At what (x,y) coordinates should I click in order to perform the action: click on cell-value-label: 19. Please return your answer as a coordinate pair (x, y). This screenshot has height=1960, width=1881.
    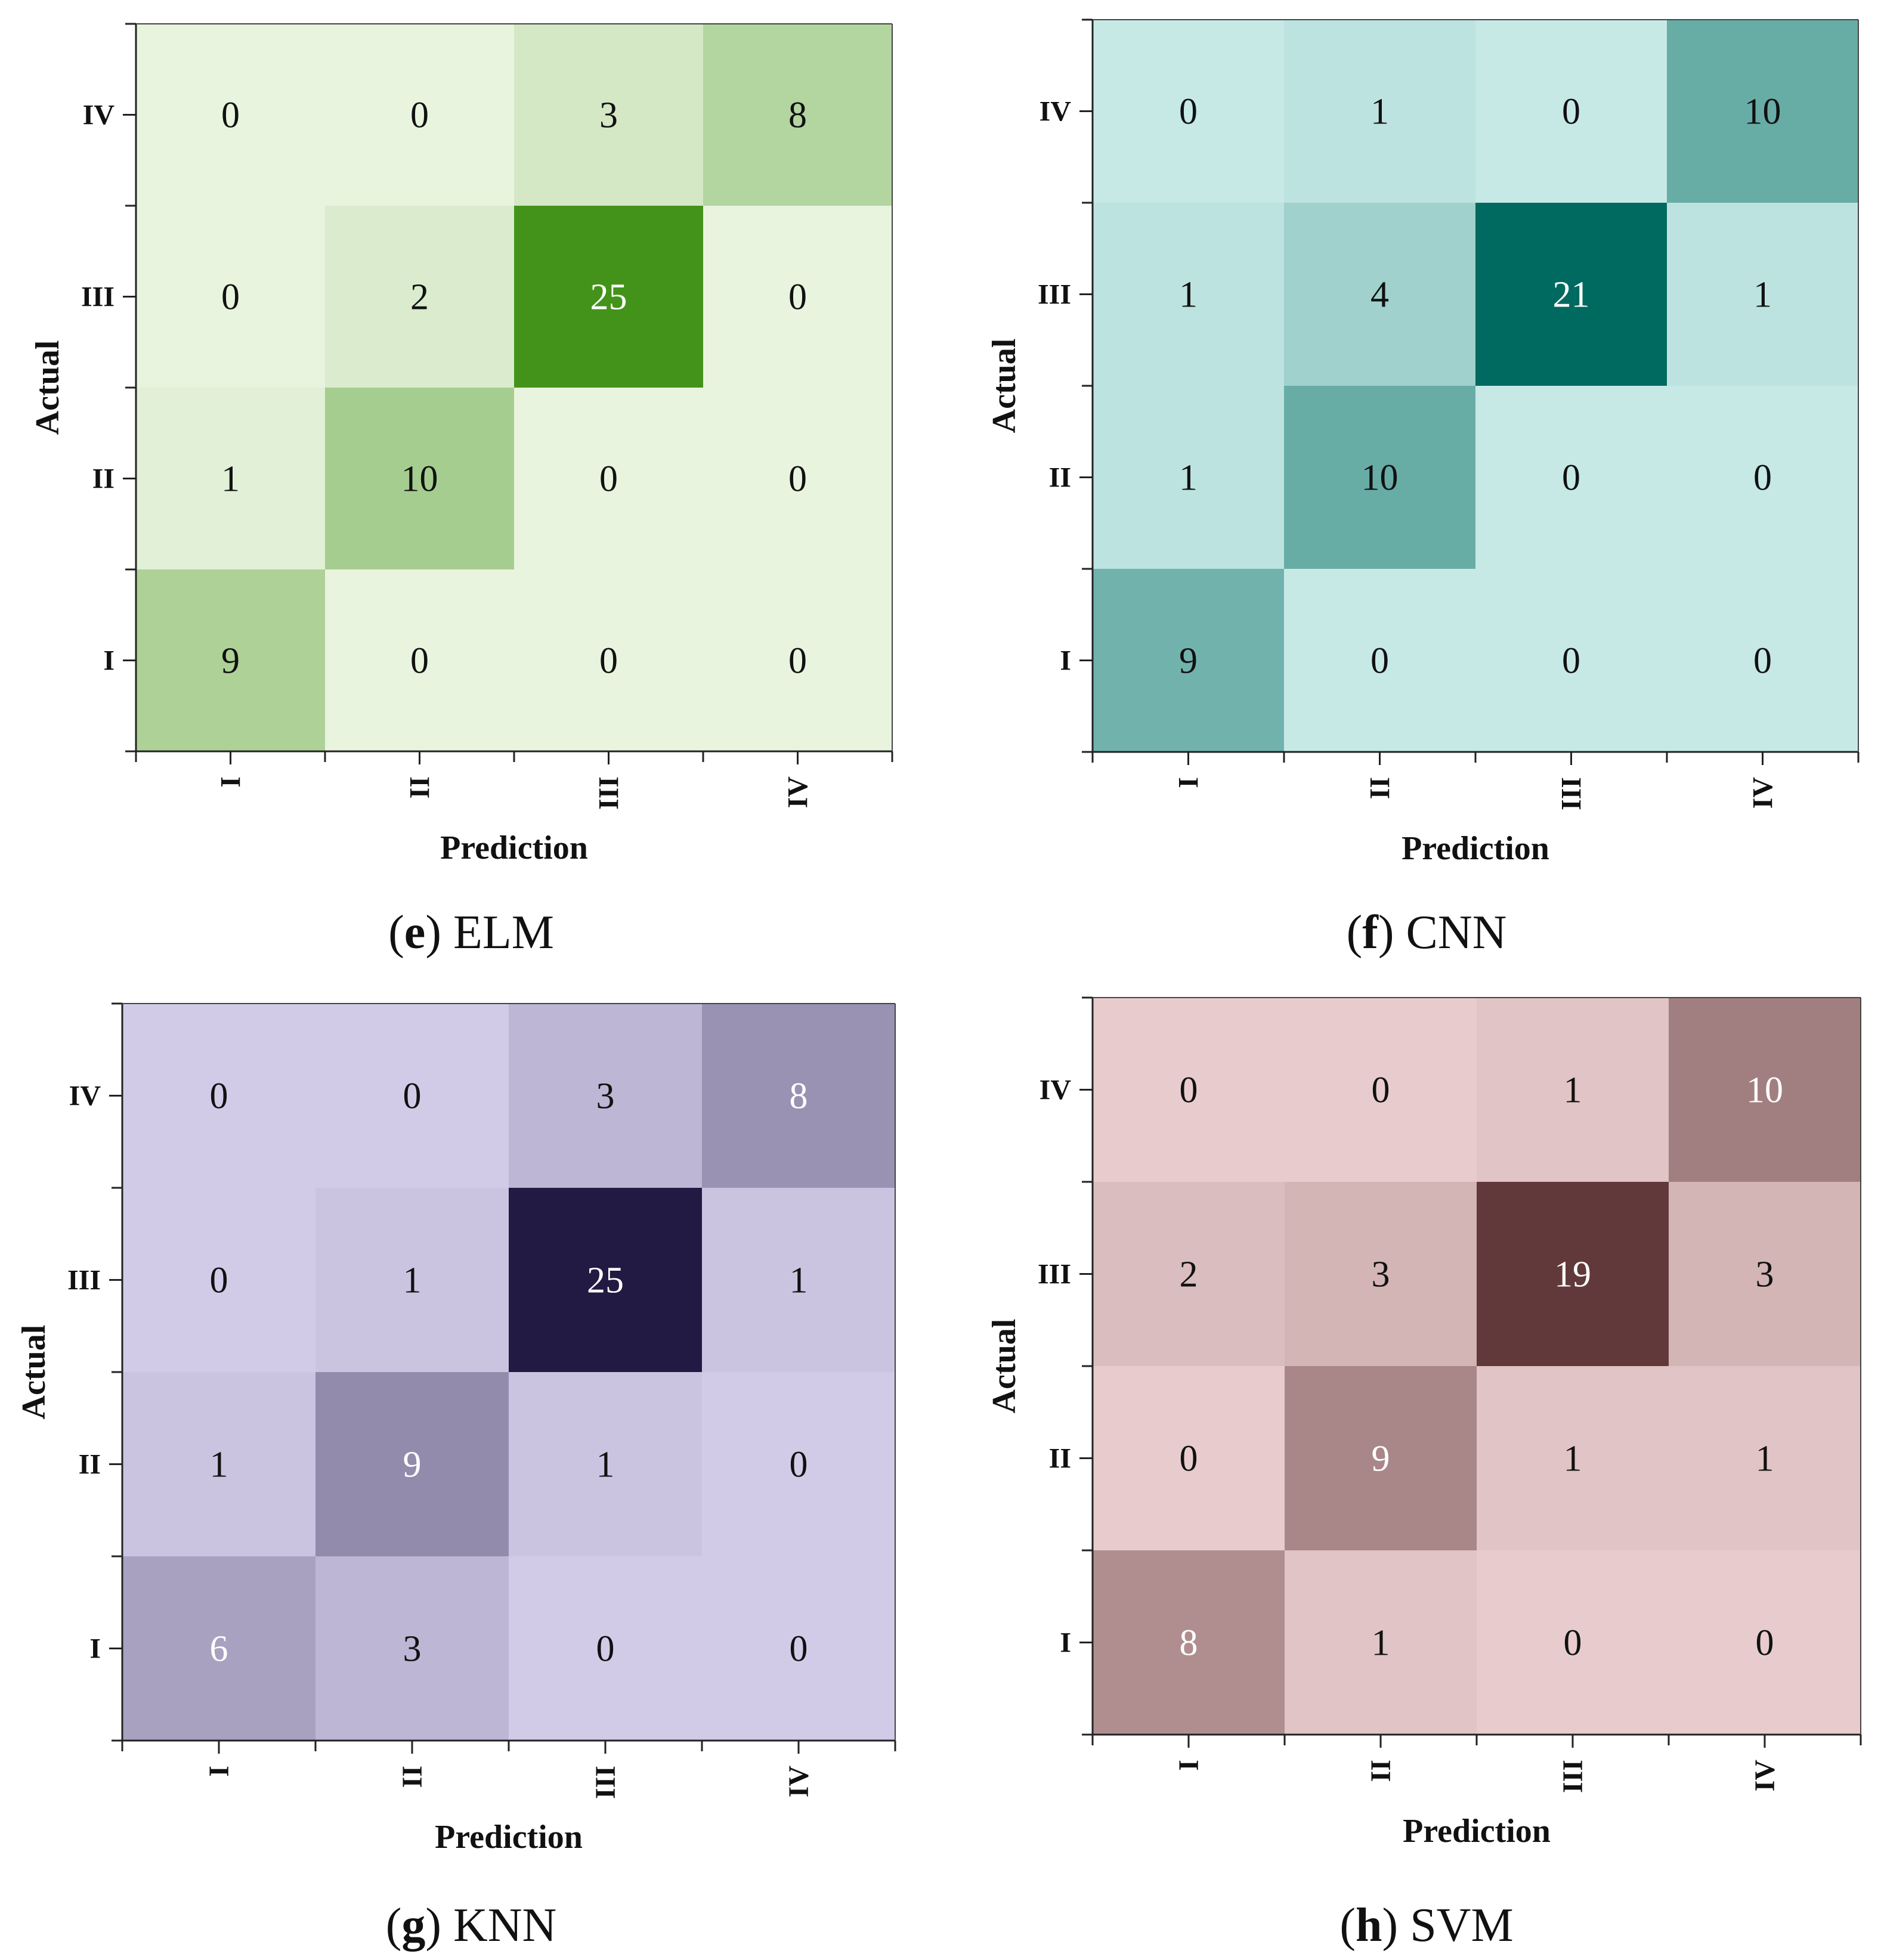
    Looking at the image, I should click on (1572, 1275).